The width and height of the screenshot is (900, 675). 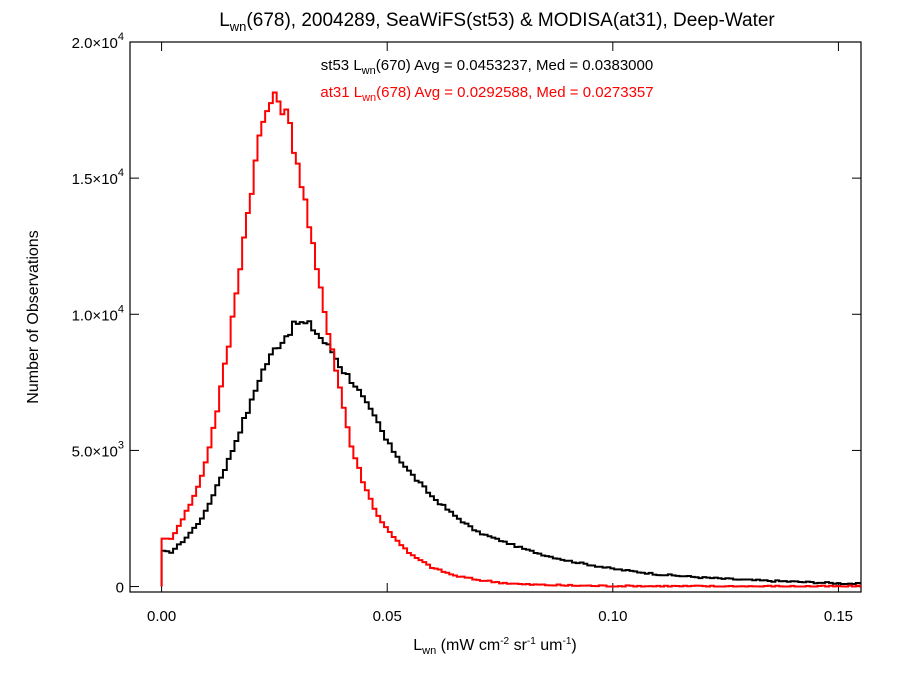 What do you see at coordinates (98, 41) in the screenshot?
I see `y-tick-label: 2.0×10⁴` at bounding box center [98, 41].